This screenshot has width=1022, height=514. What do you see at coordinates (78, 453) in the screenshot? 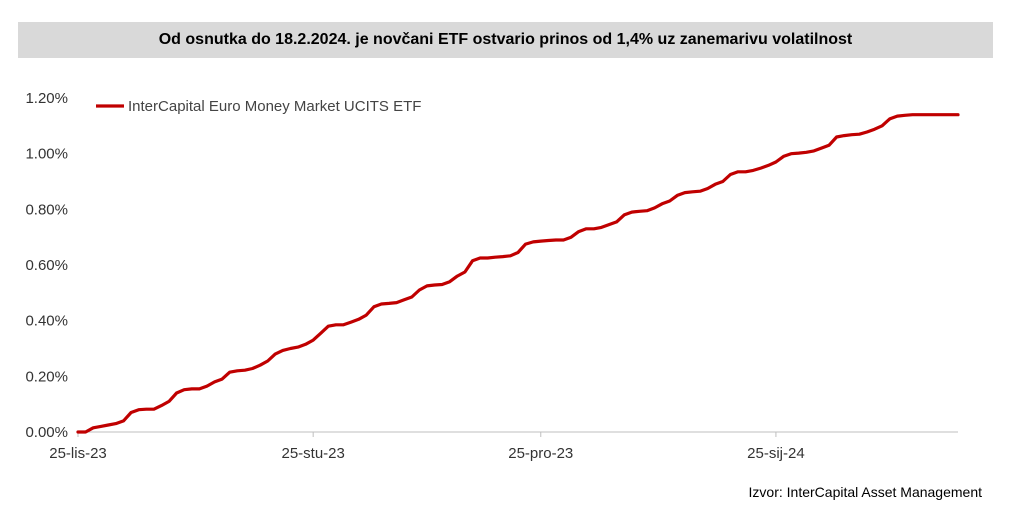
I see `x-tick-label: 25-lis-23` at bounding box center [78, 453].